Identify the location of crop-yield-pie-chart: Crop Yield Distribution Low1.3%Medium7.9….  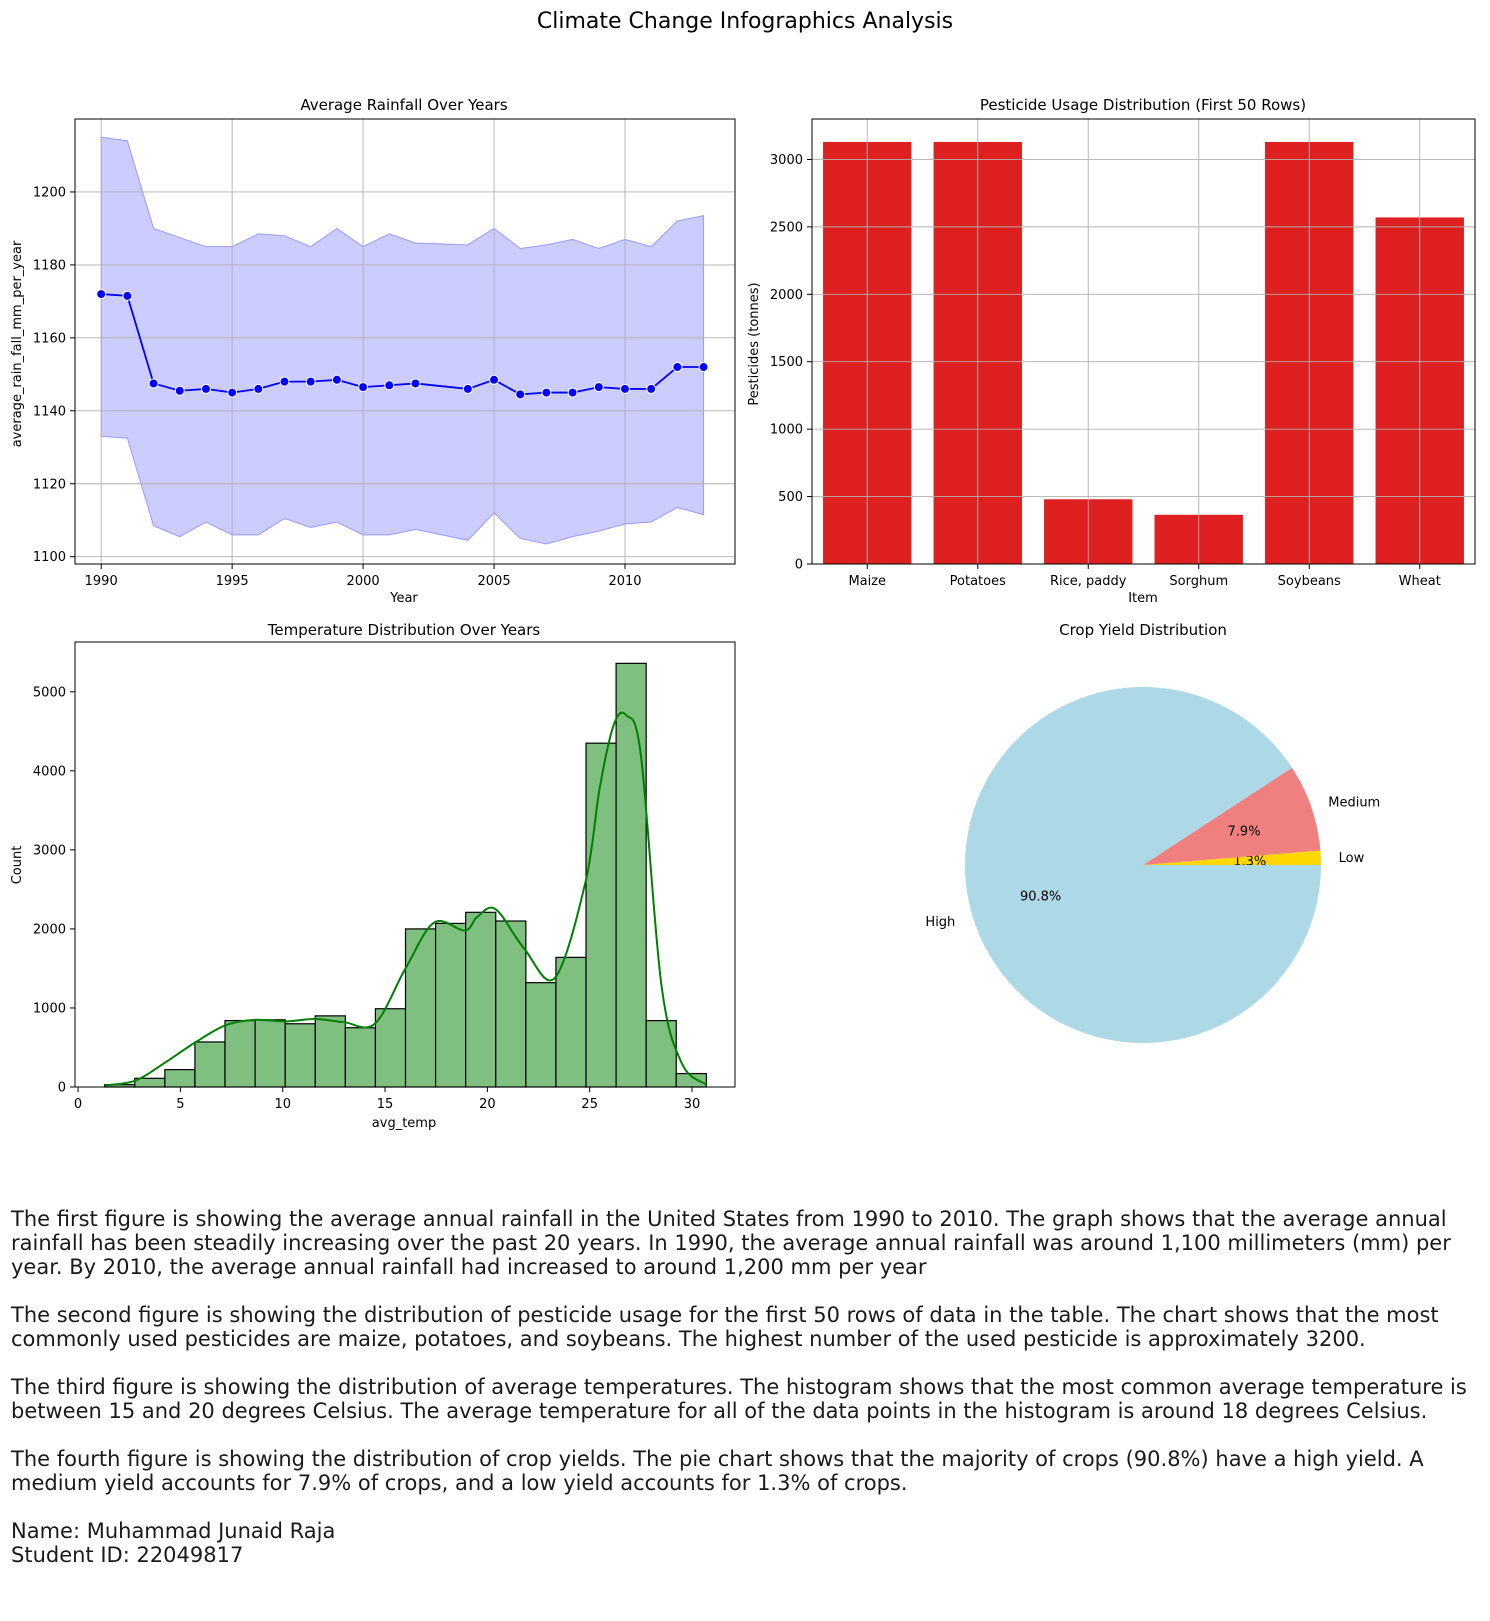
(1152, 832).